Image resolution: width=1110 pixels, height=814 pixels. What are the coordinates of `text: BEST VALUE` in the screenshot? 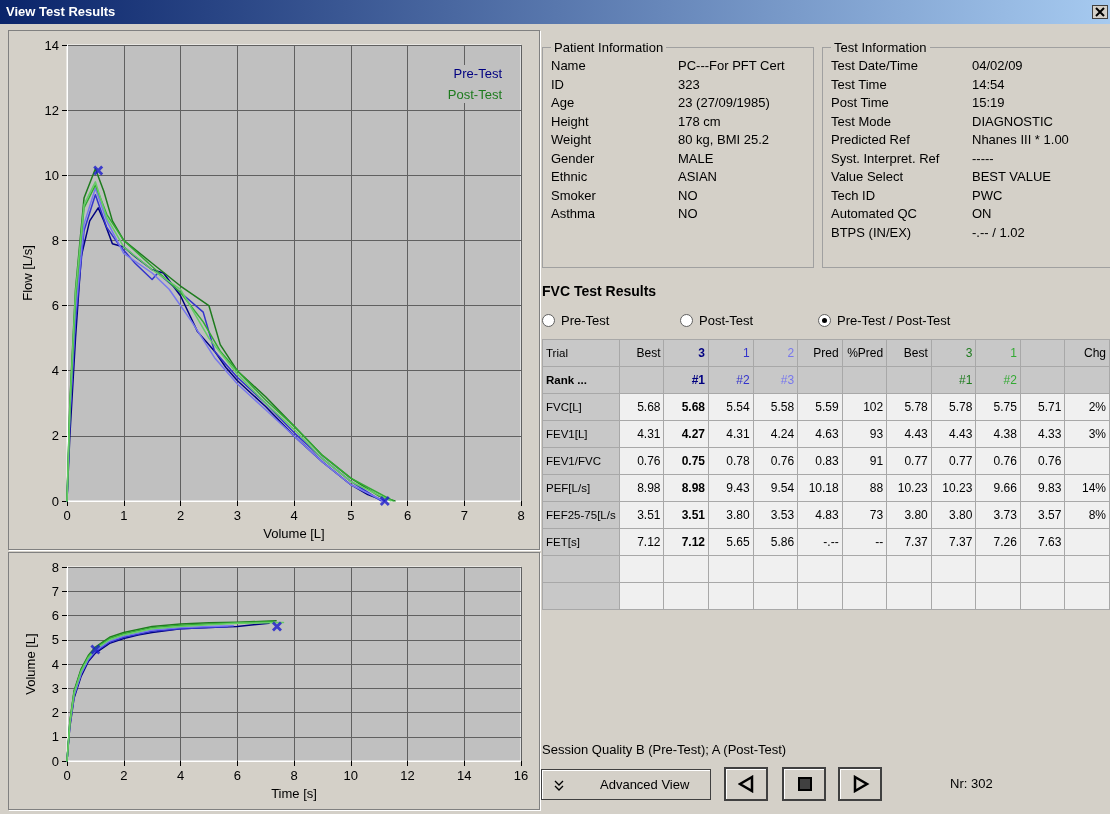 It's located at (1011, 177).